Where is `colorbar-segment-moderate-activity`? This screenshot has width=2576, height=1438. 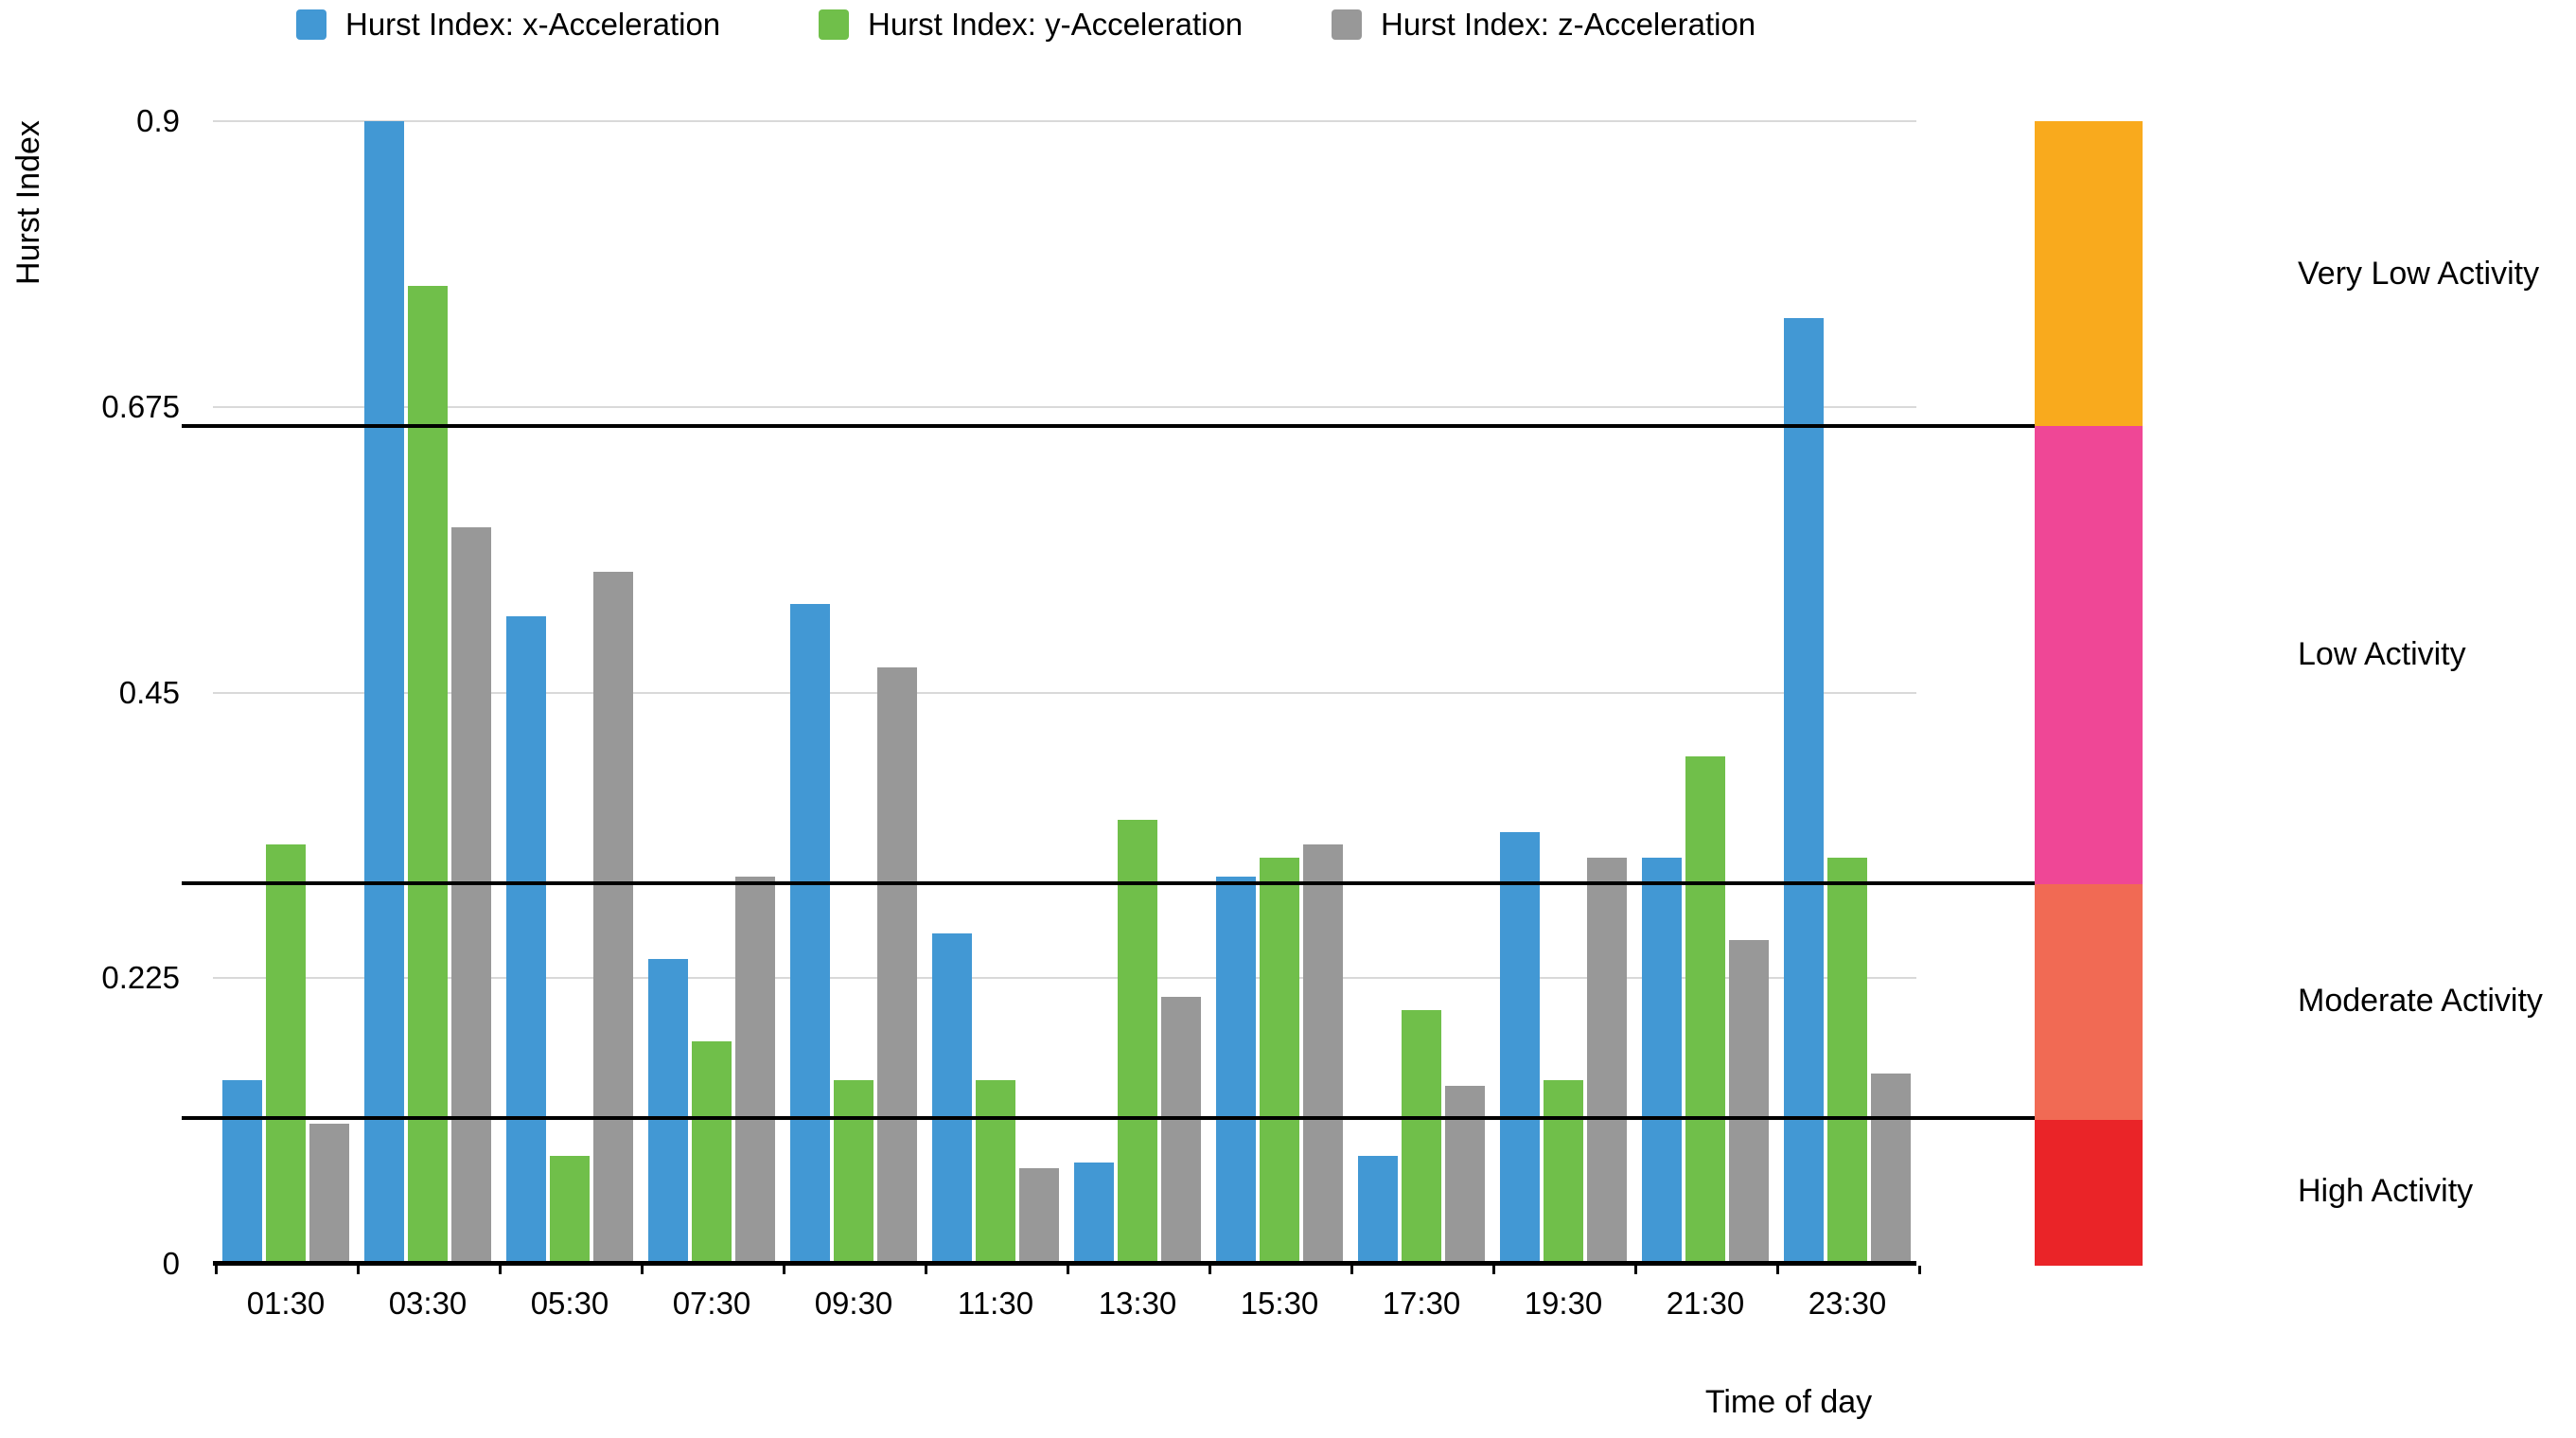 colorbar-segment-moderate-activity is located at coordinates (2089, 1001).